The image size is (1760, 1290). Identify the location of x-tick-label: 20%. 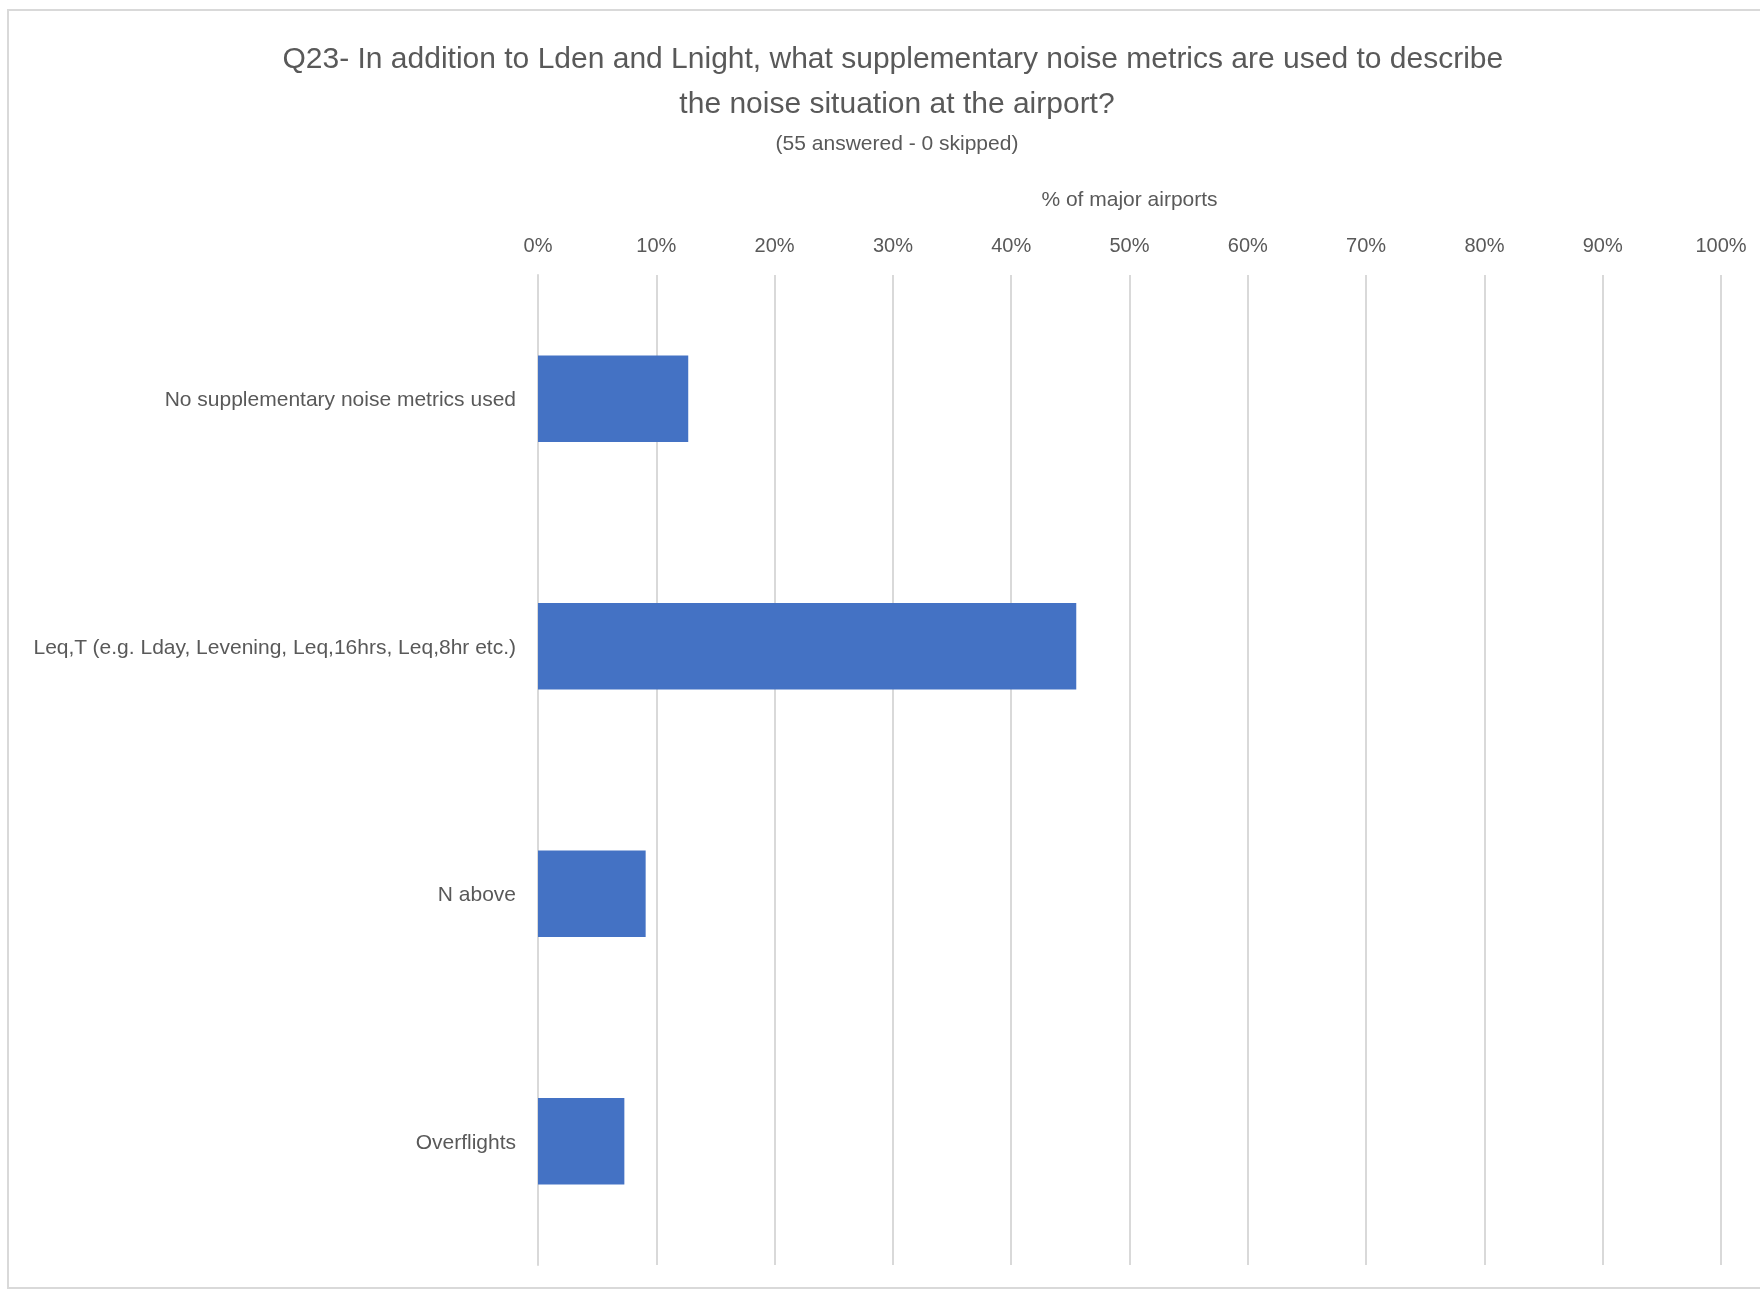
(774, 245).